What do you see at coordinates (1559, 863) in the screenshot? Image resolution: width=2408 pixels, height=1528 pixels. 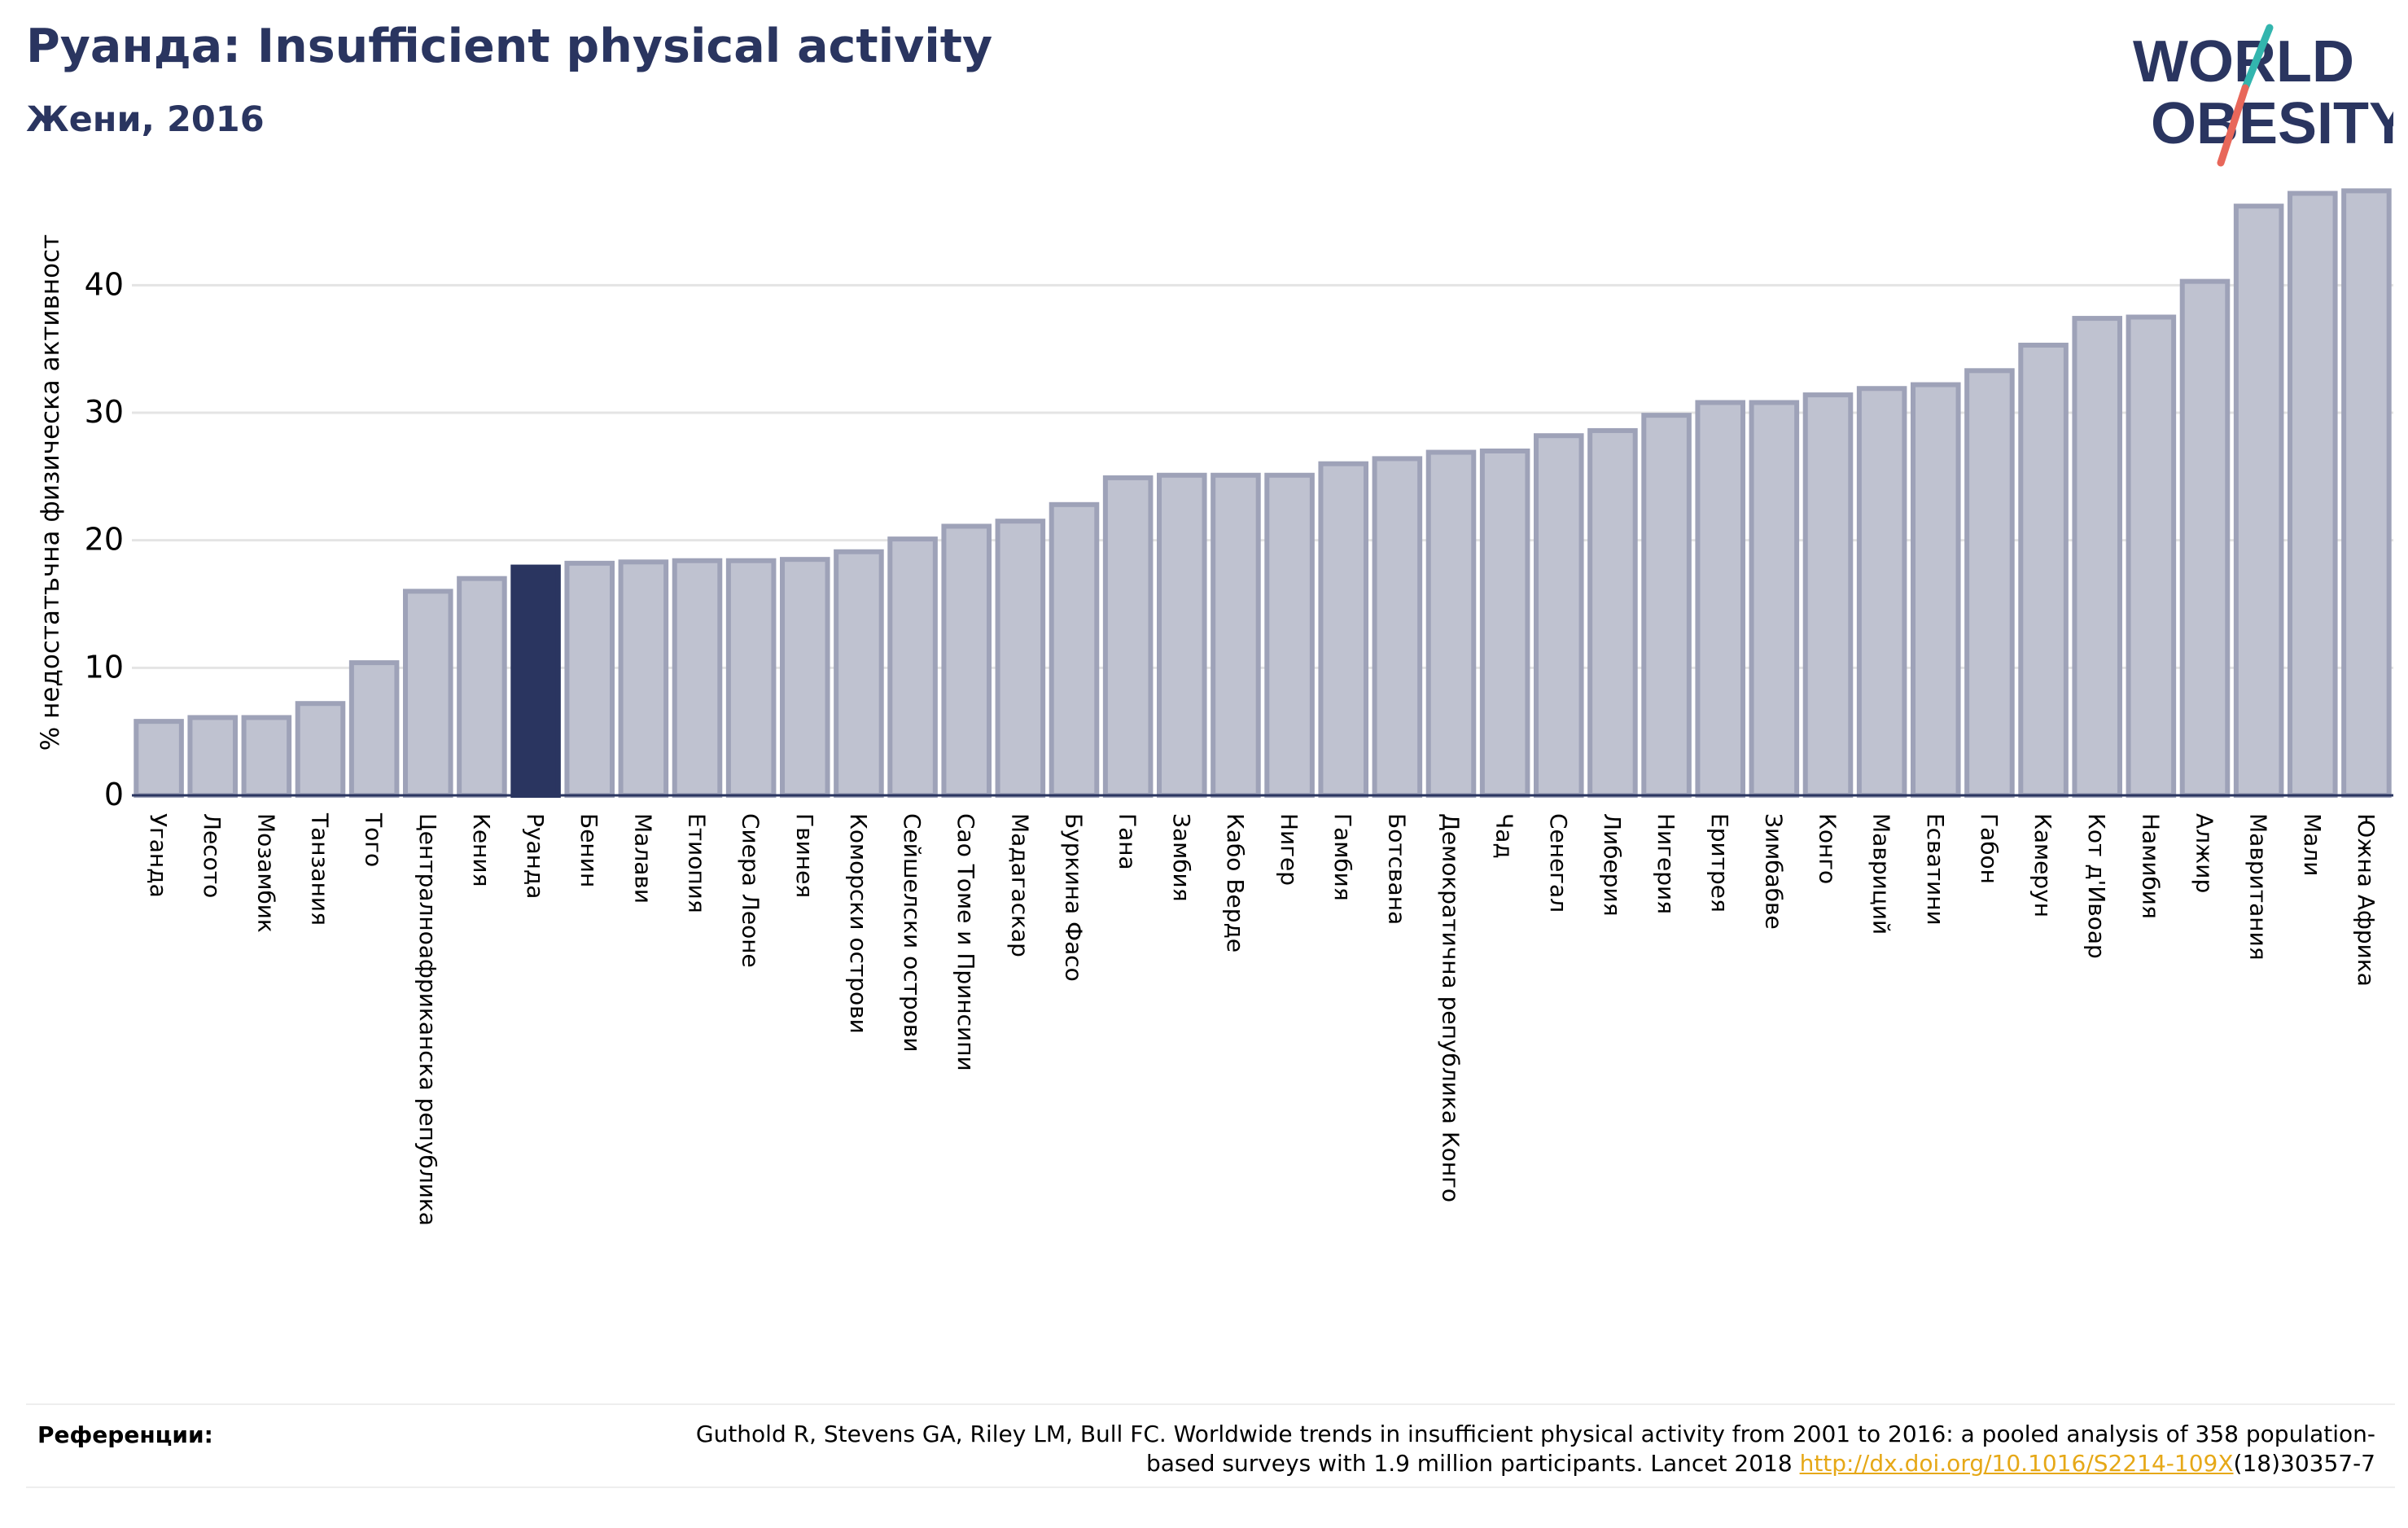 I see `x-tick-label: Сенегал` at bounding box center [1559, 863].